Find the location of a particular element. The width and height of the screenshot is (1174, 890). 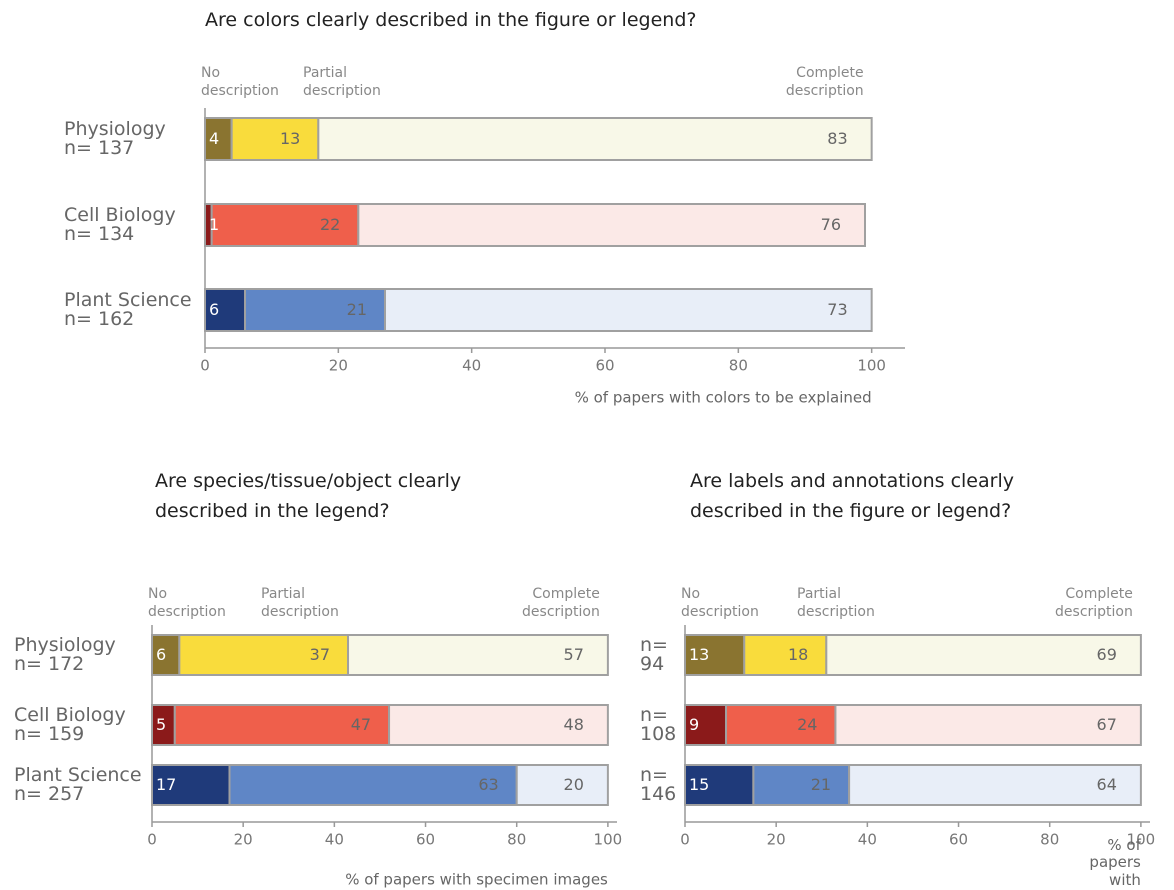

x-axis-label: % of papers with labelled images is located at coordinates (1111, 862).